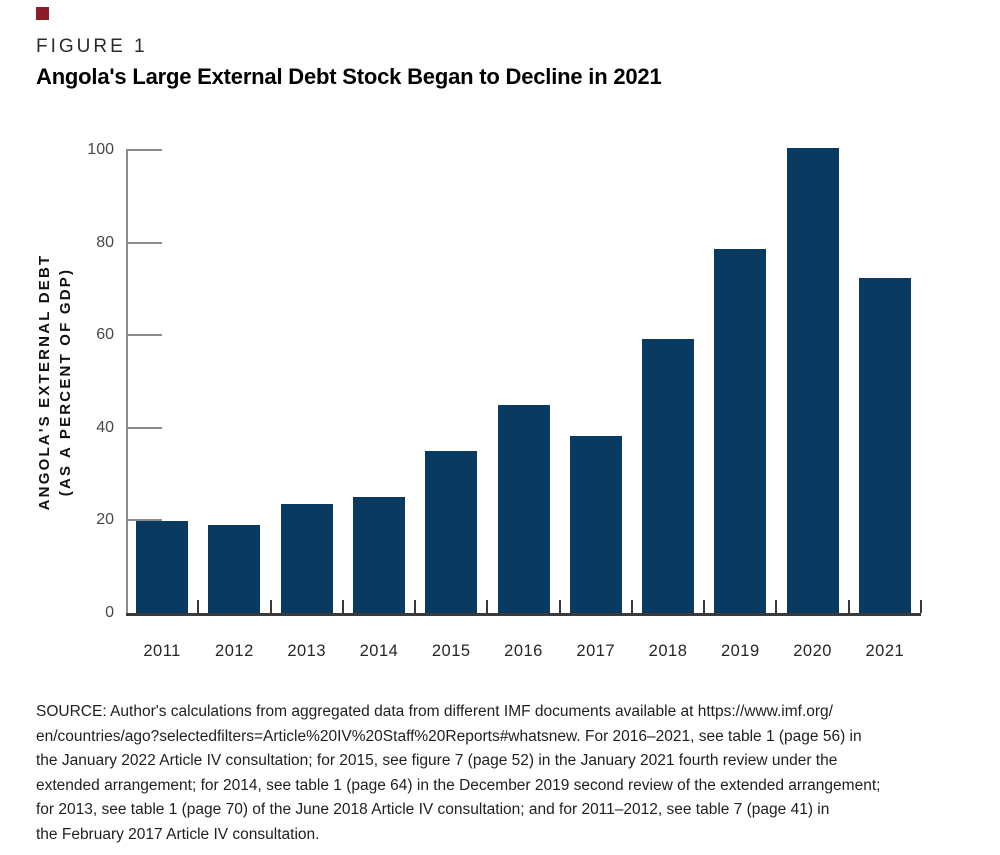  Describe the element at coordinates (306, 558) in the screenshot. I see `bar-2013` at that location.